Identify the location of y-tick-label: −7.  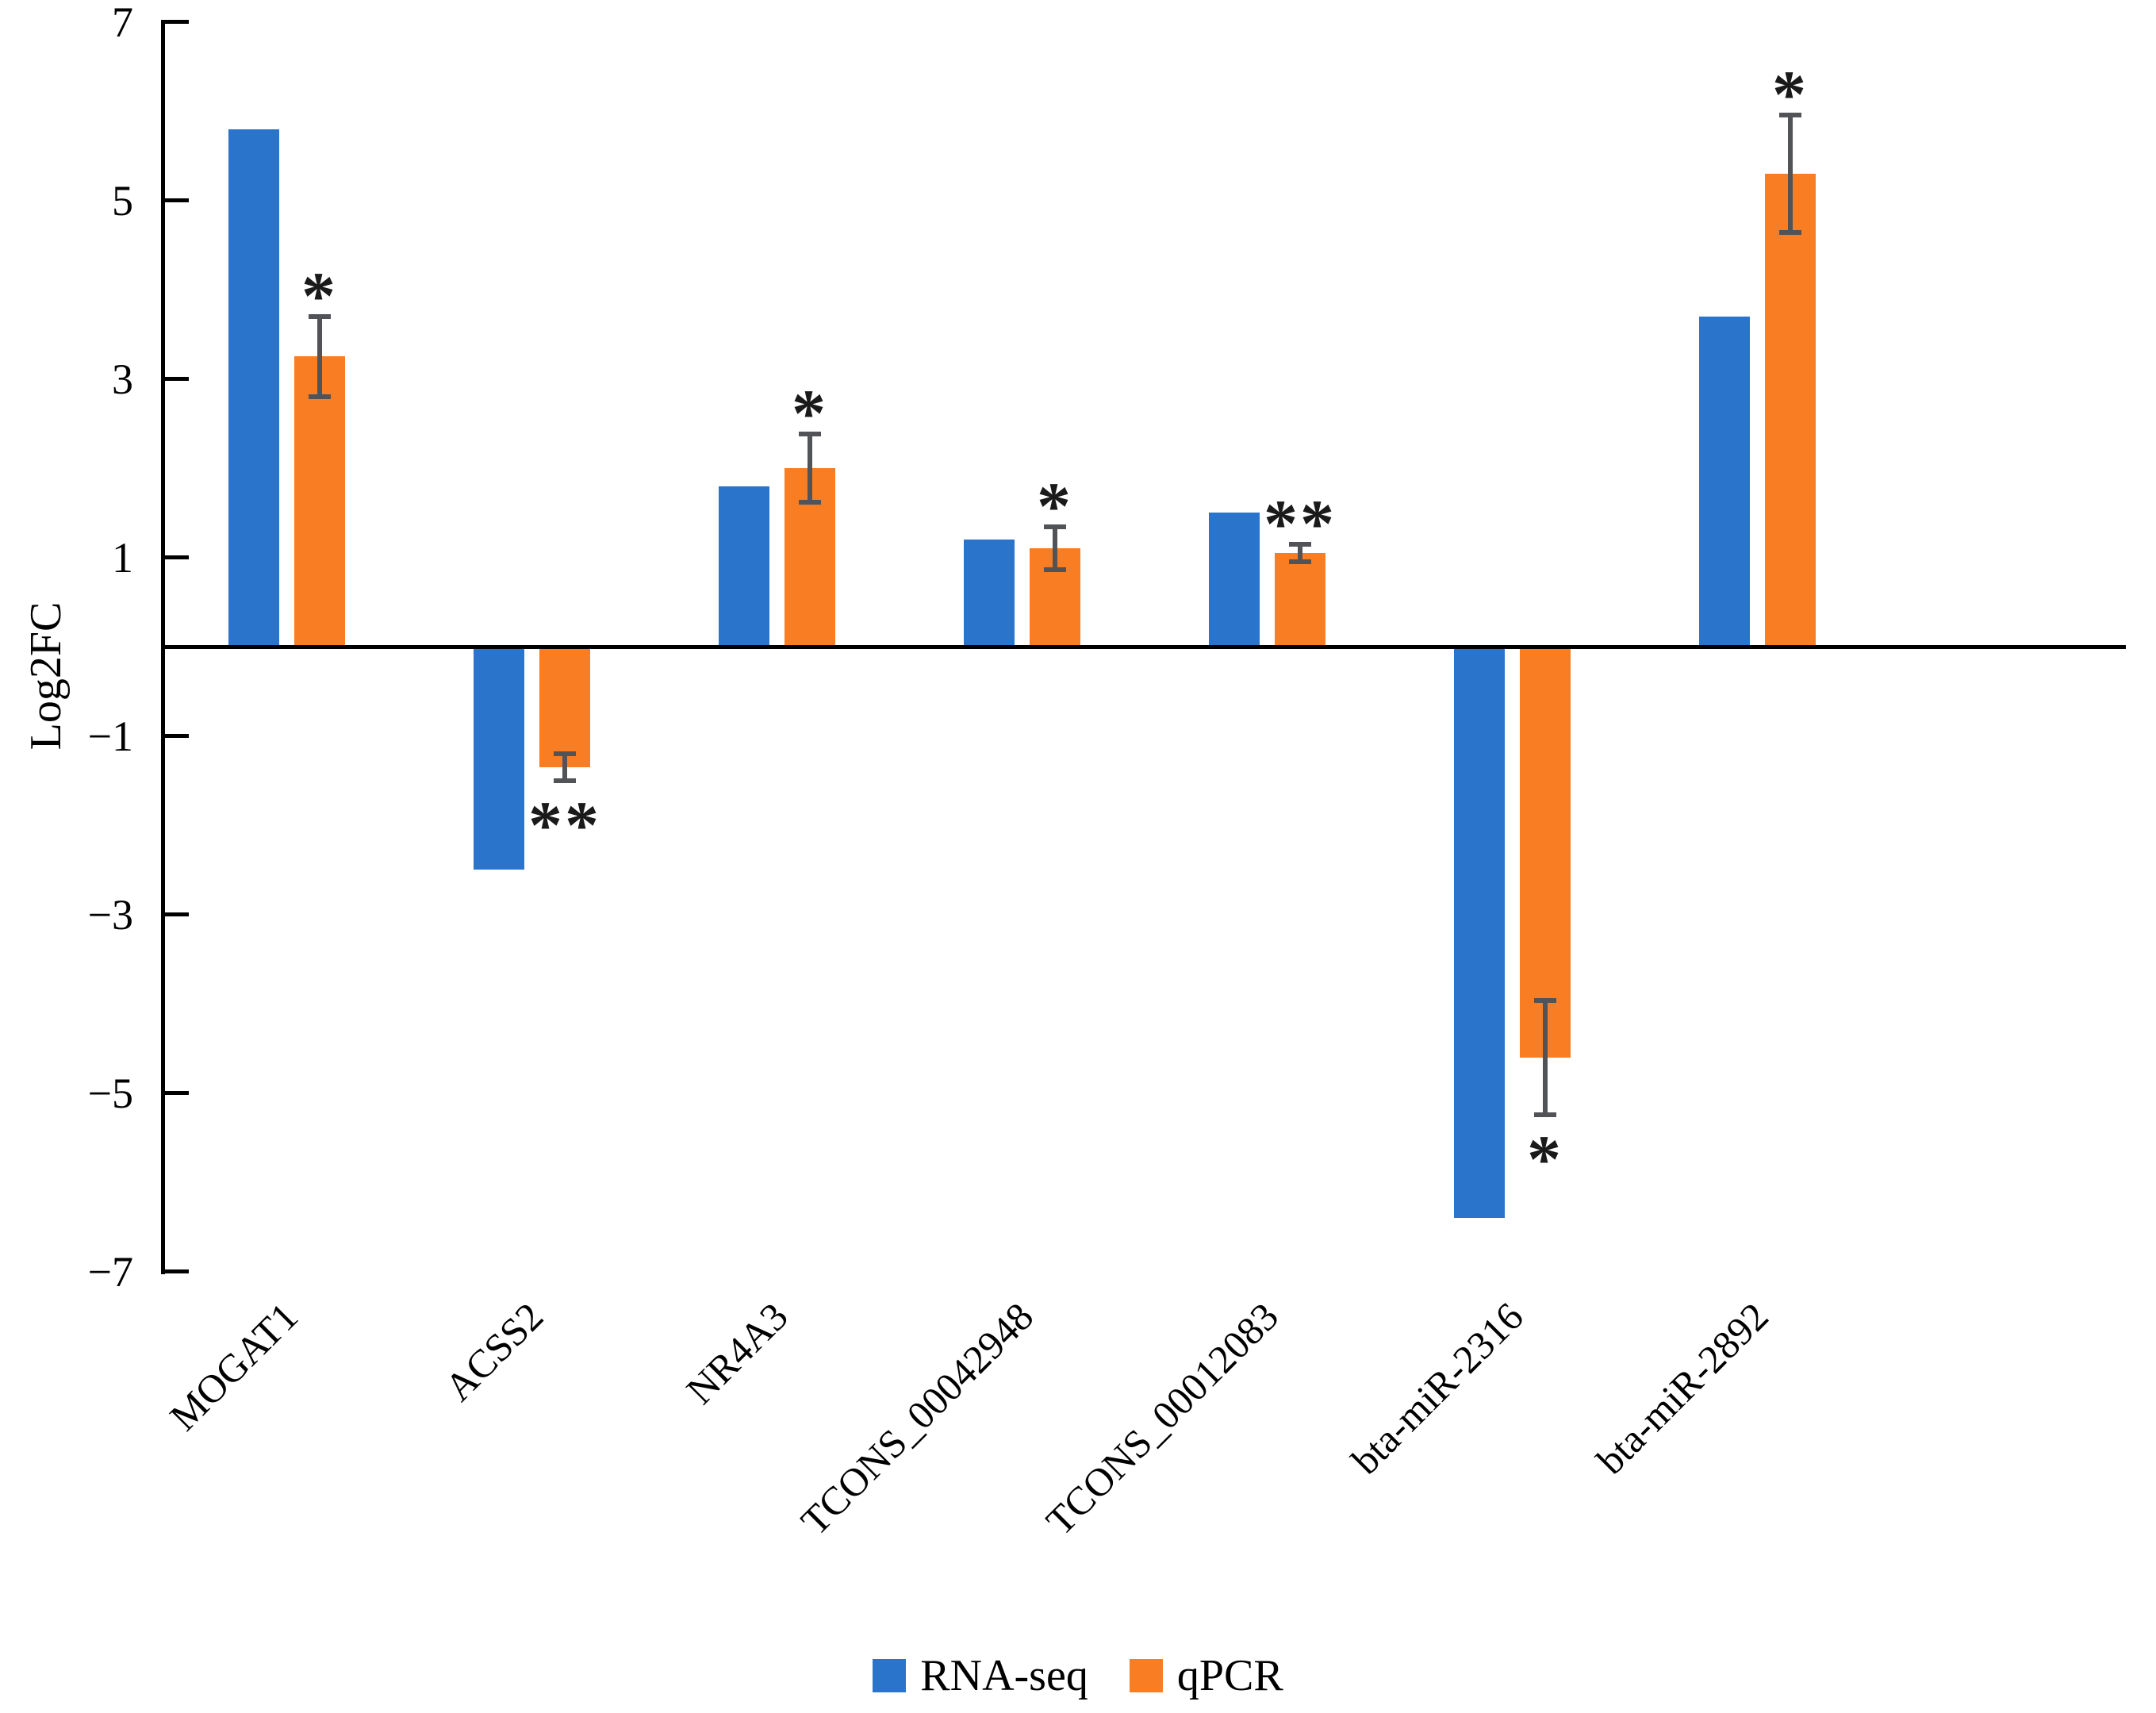
(110, 1271).